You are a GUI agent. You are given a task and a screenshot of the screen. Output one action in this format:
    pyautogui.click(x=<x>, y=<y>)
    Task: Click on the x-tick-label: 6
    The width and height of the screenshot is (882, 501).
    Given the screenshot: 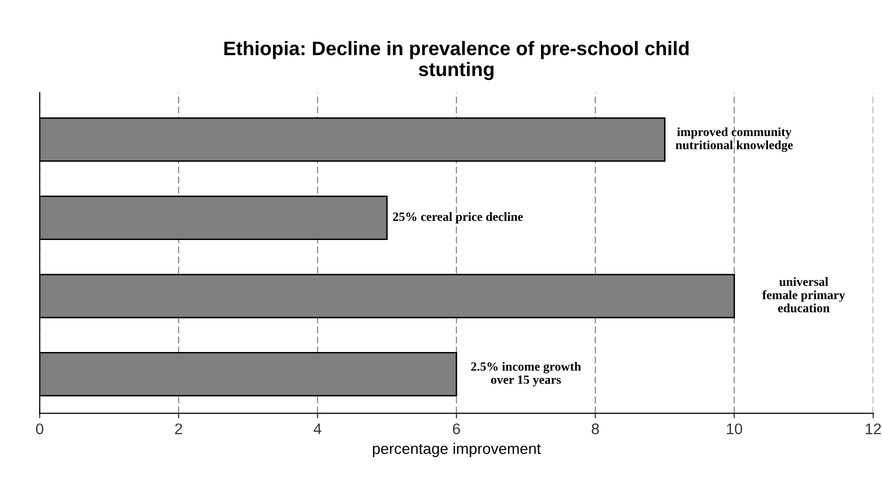 What is the action you would take?
    pyautogui.click(x=456, y=428)
    